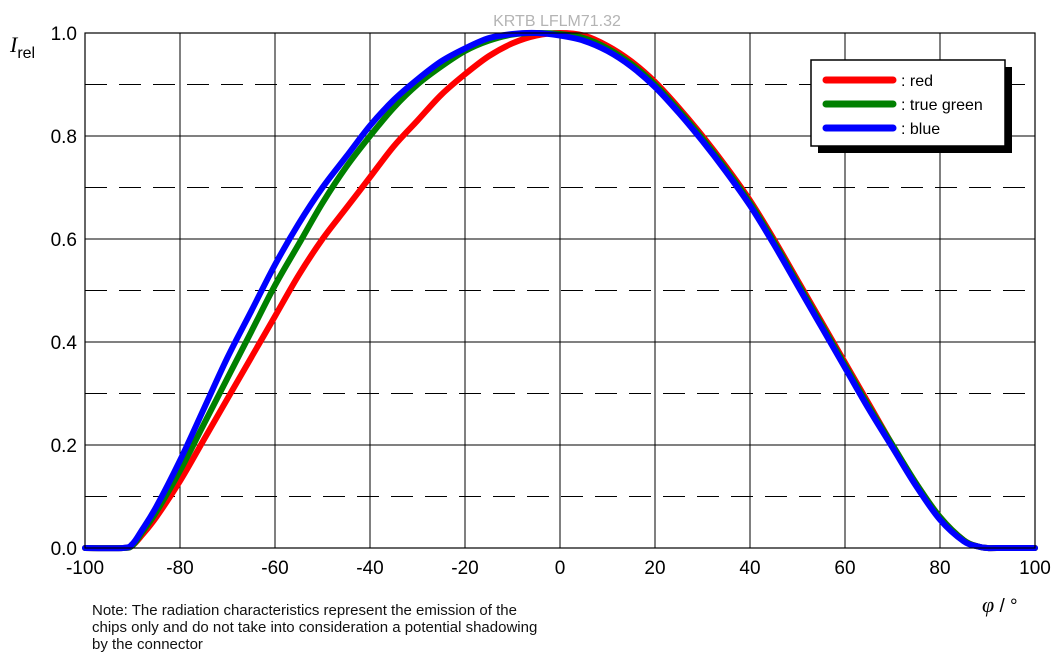 Image resolution: width=1059 pixels, height=660 pixels. What do you see at coordinates (557, 21) in the screenshot?
I see `chart-title: KRTB LFLM71.32` at bounding box center [557, 21].